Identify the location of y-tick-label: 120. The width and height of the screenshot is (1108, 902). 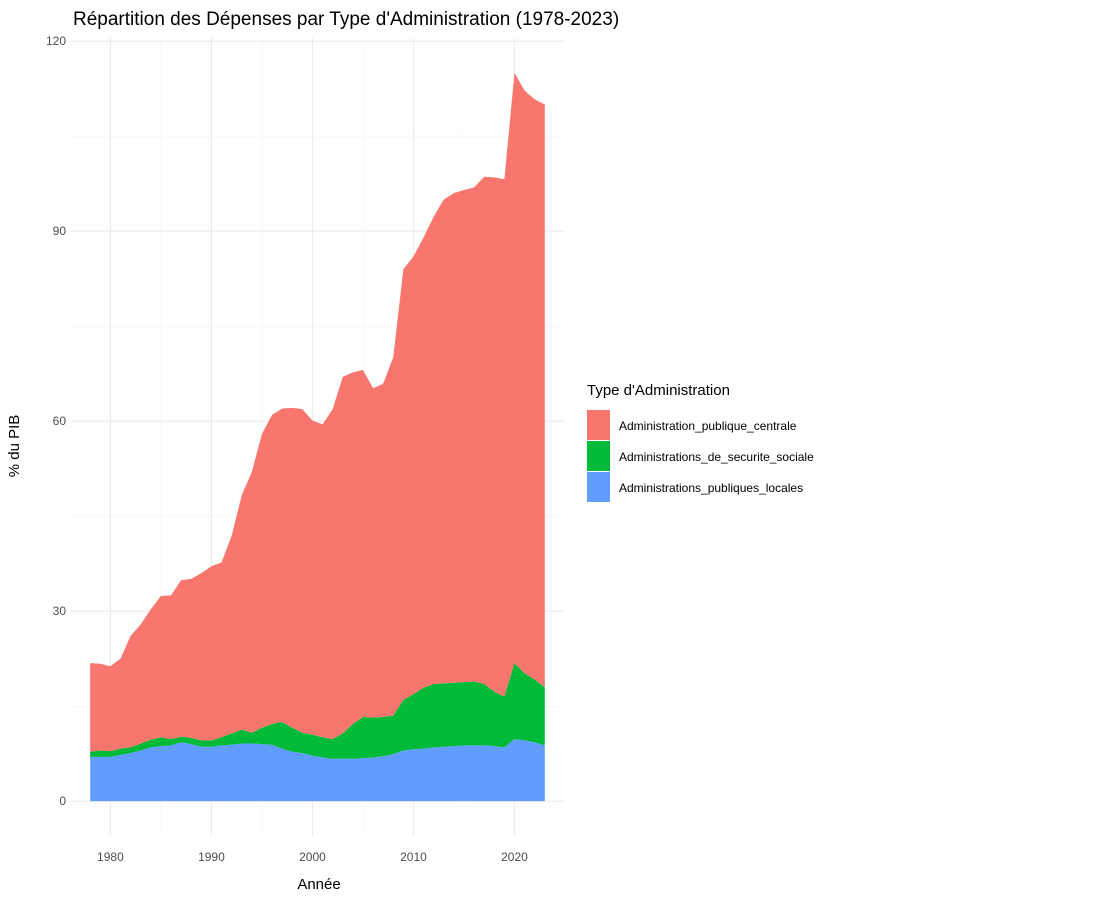
(56, 41).